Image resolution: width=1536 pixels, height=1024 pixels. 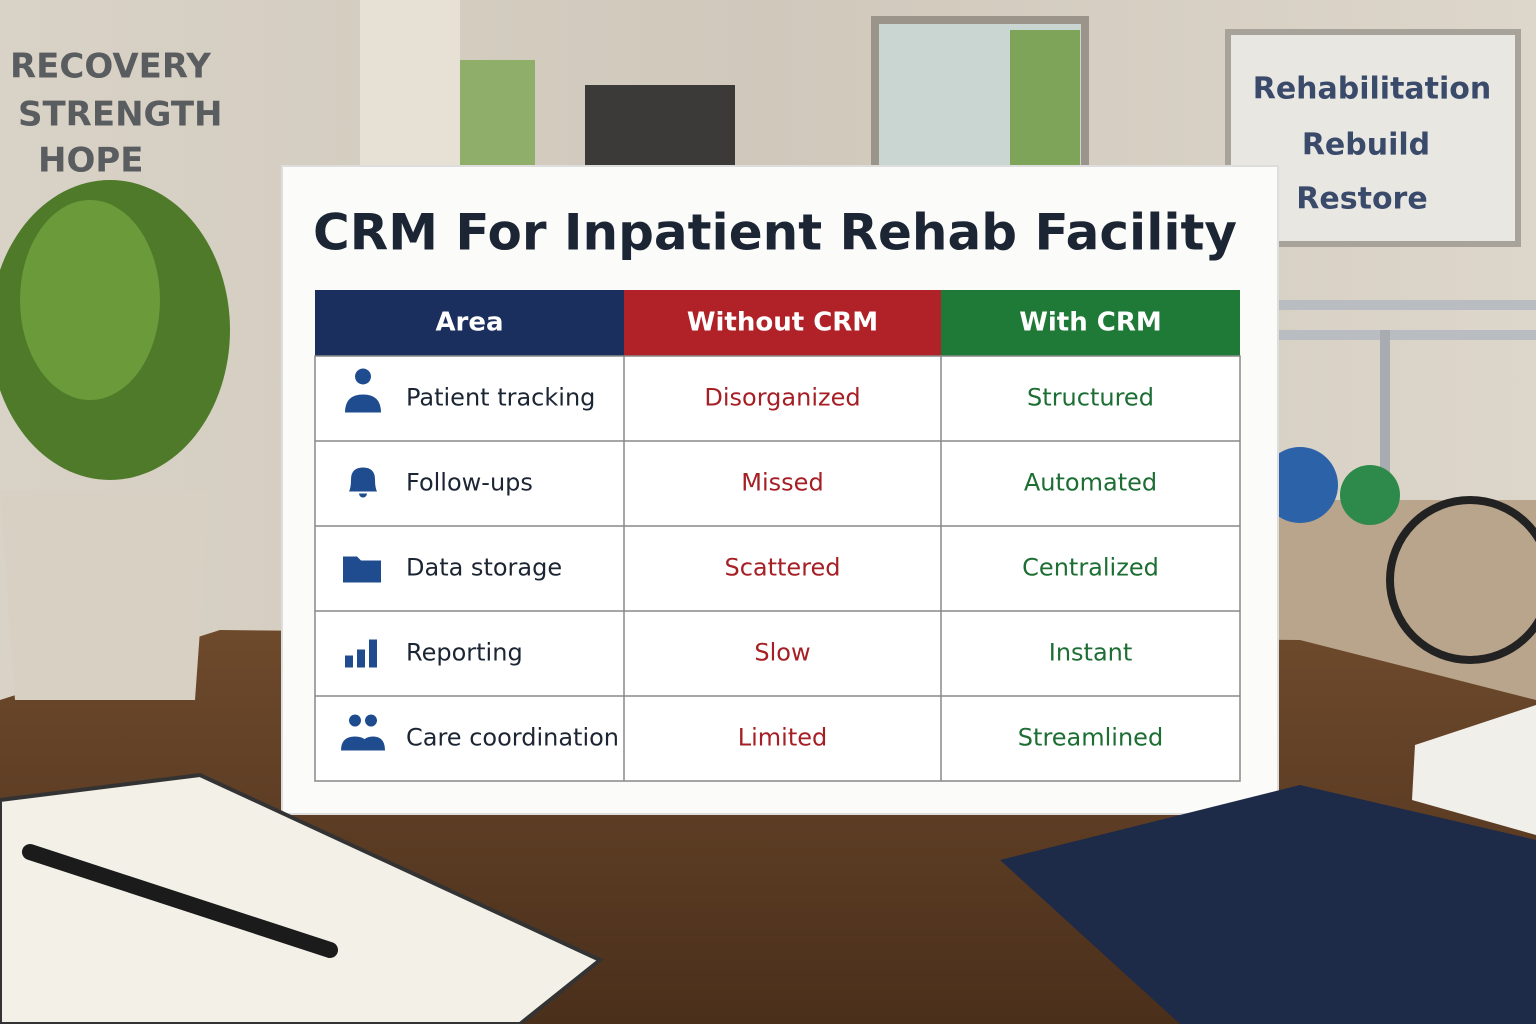 What do you see at coordinates (782, 483) in the screenshot?
I see `without-text: Missed` at bounding box center [782, 483].